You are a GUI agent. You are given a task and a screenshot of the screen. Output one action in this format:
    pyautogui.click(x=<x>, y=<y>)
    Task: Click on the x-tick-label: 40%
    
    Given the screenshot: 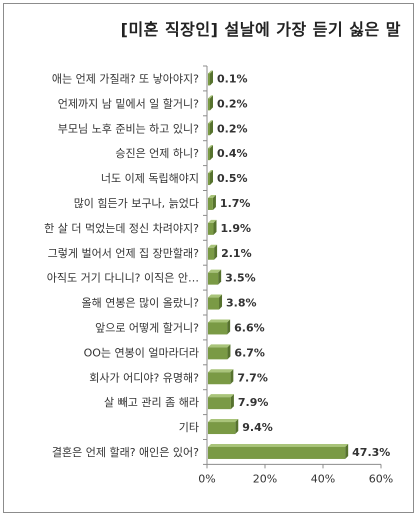 What is the action you would take?
    pyautogui.click(x=323, y=478)
    